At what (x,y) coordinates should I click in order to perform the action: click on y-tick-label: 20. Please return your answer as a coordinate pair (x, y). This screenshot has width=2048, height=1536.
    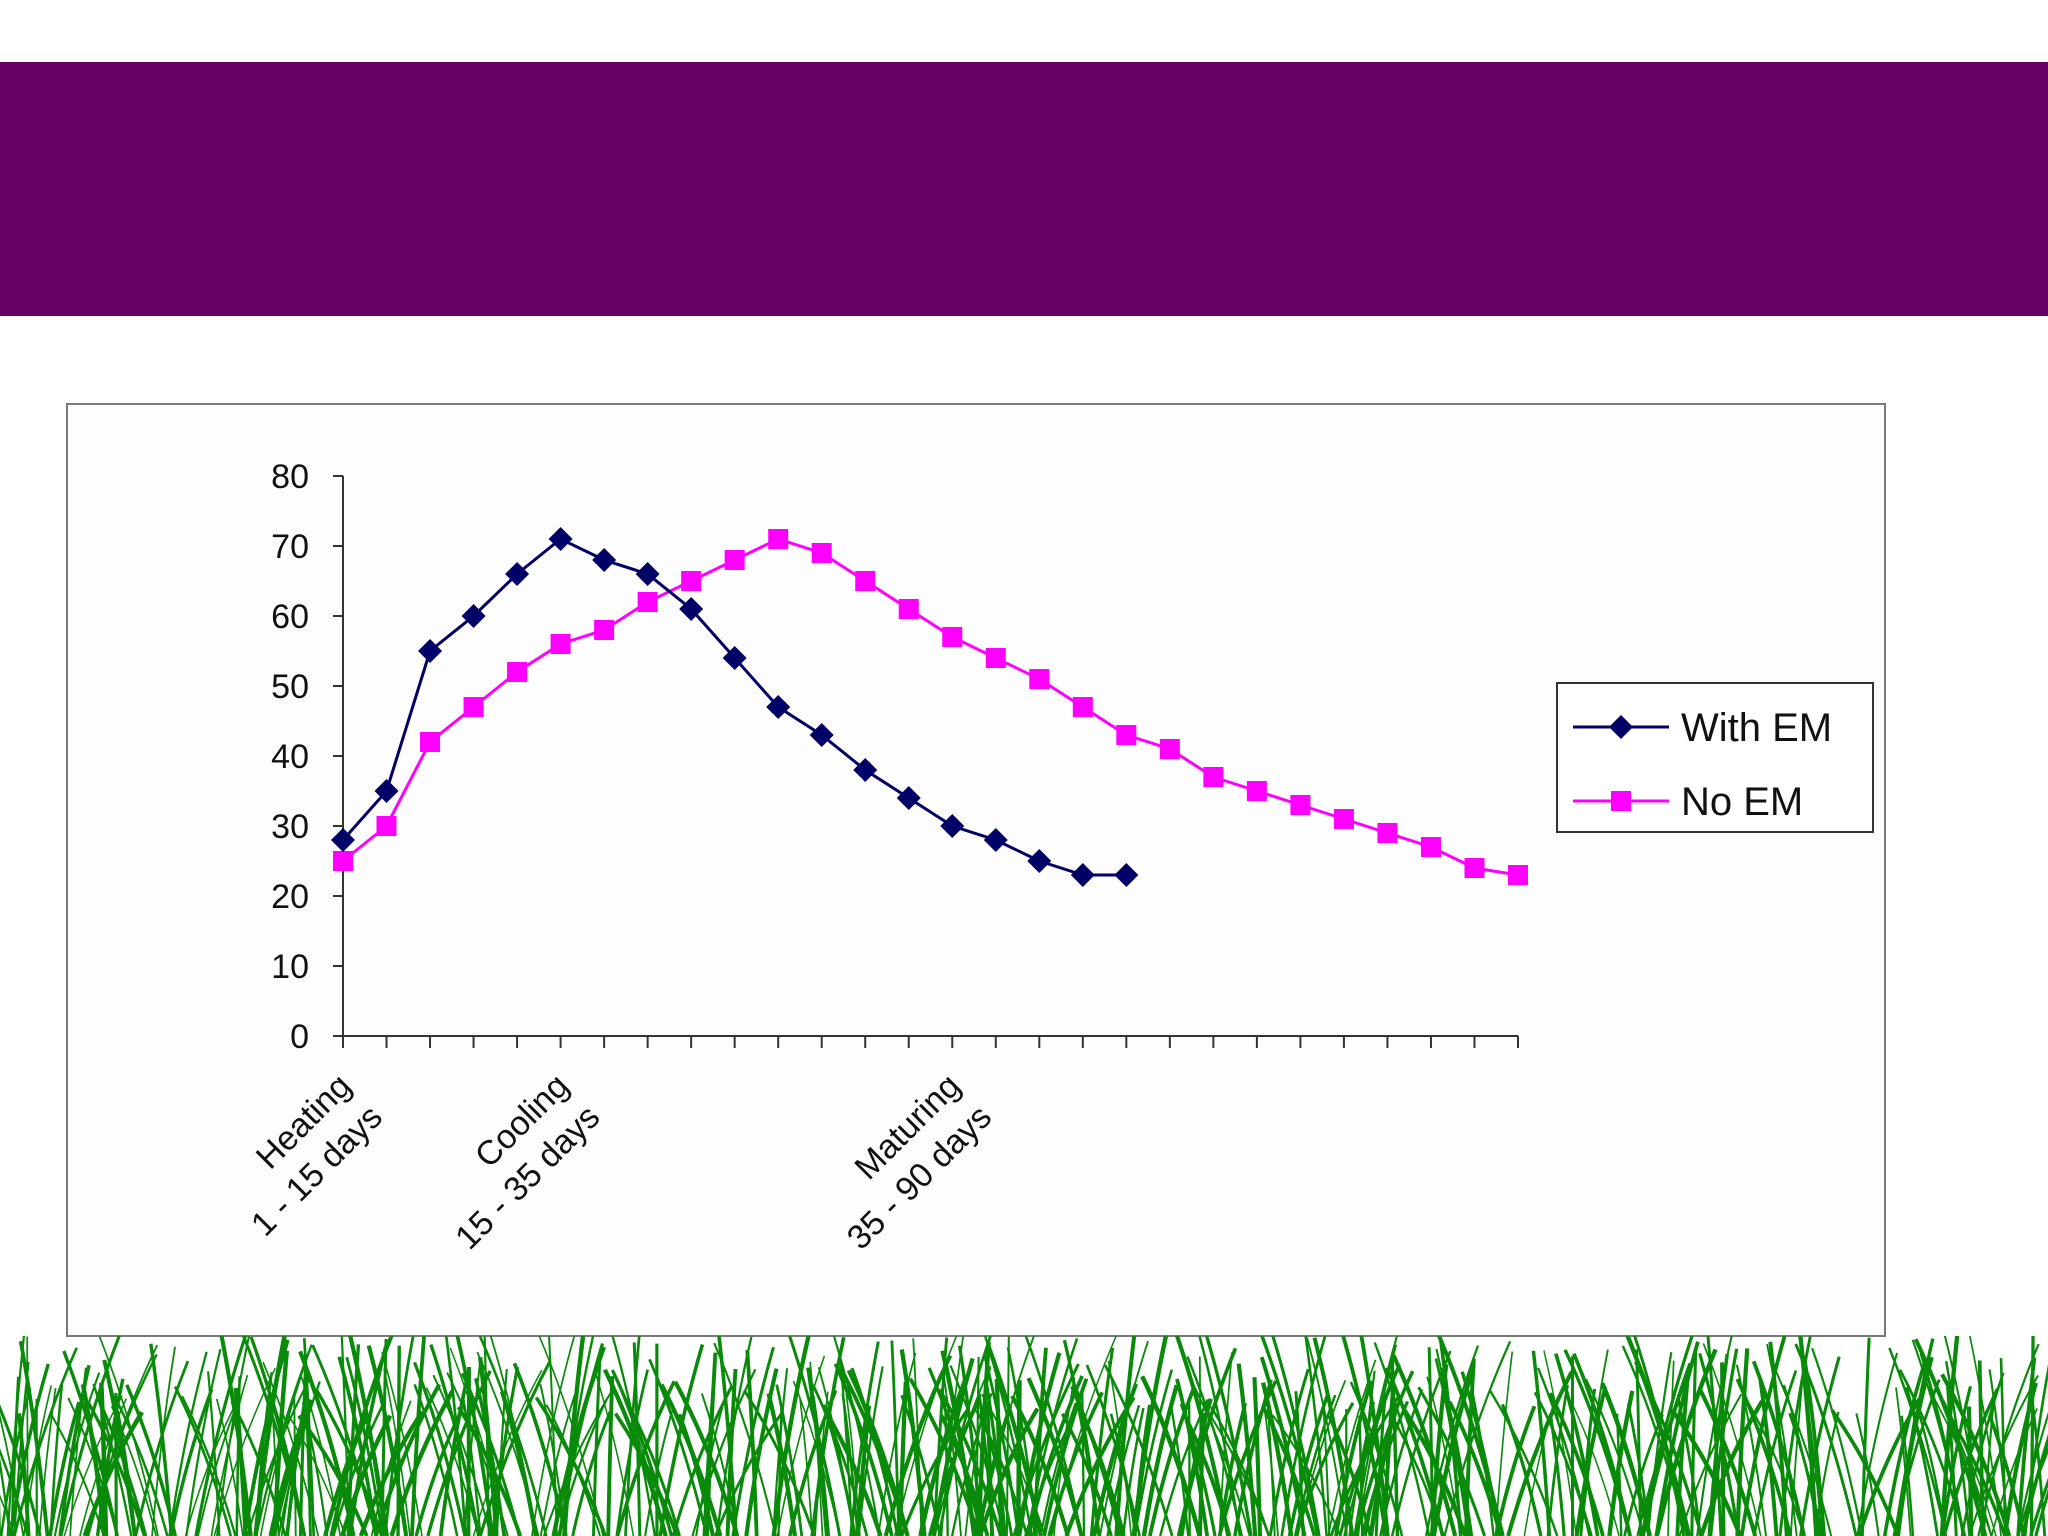
    Looking at the image, I should click on (290, 897).